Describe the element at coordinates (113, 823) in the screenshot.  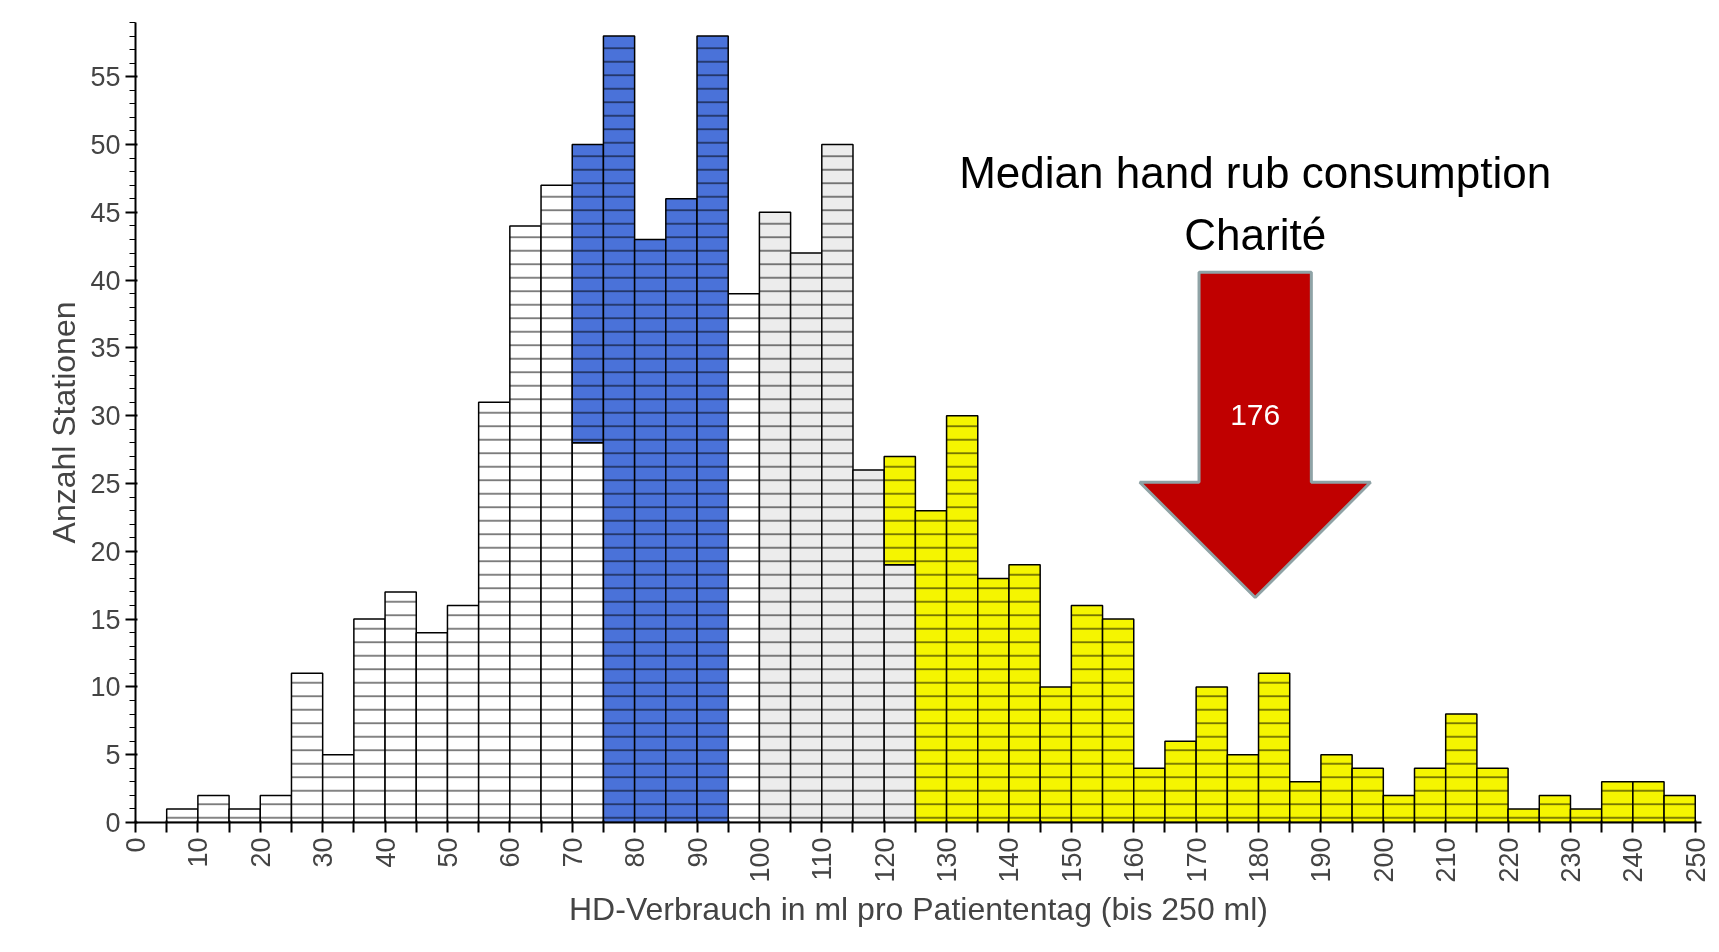
I see `y-tick-label: 0` at that location.